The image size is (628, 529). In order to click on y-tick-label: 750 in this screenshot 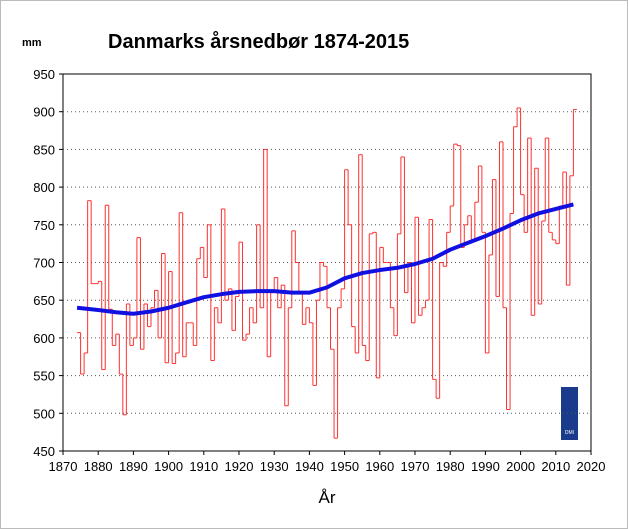, I will do `click(44, 225)`.